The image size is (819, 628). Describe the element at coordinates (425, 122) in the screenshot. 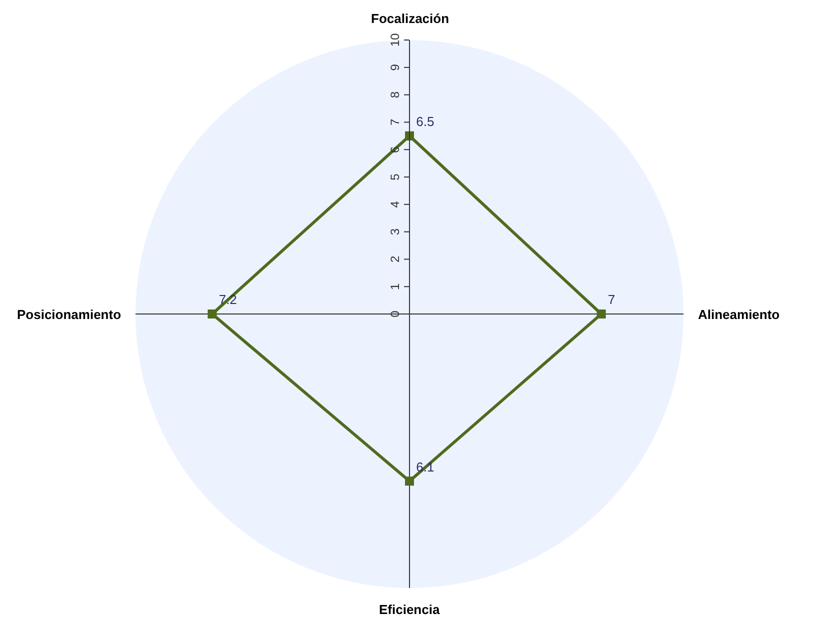

I see `data-label: 6.5` at that location.